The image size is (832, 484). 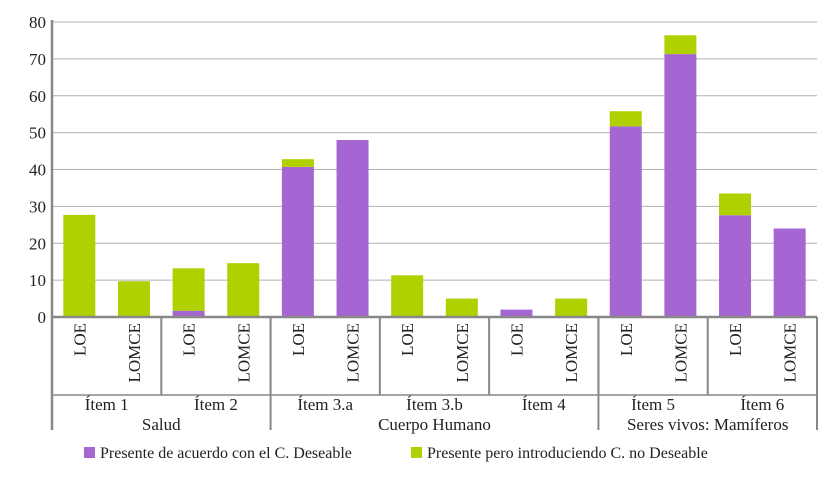 What do you see at coordinates (107, 404) in the screenshot?
I see `item-label: Ítem 1` at bounding box center [107, 404].